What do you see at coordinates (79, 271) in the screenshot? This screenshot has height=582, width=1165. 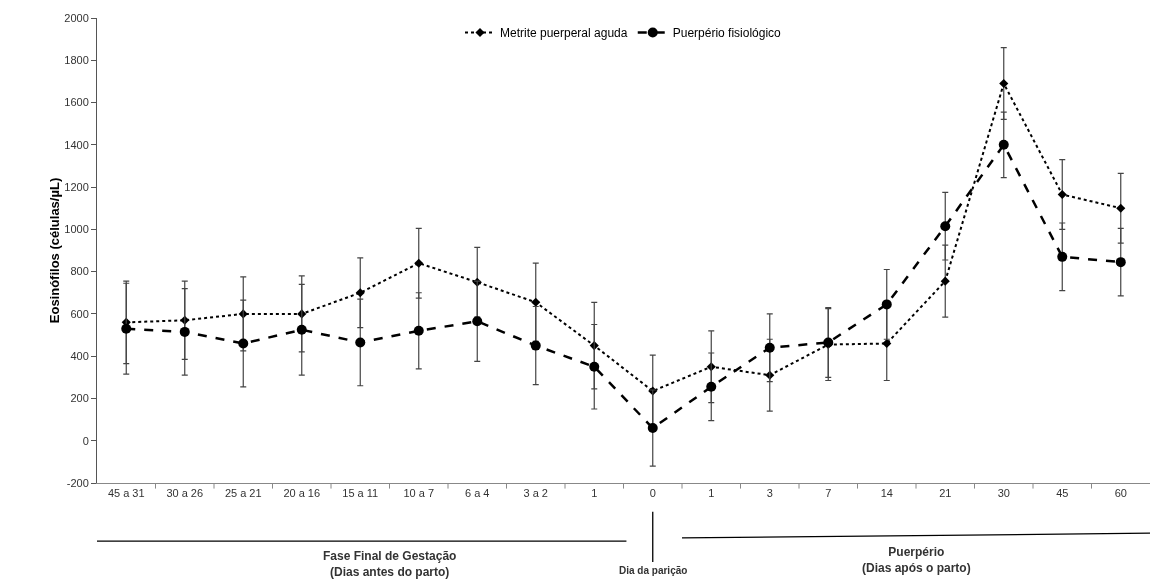 I see `y-tick-label: 800` at bounding box center [79, 271].